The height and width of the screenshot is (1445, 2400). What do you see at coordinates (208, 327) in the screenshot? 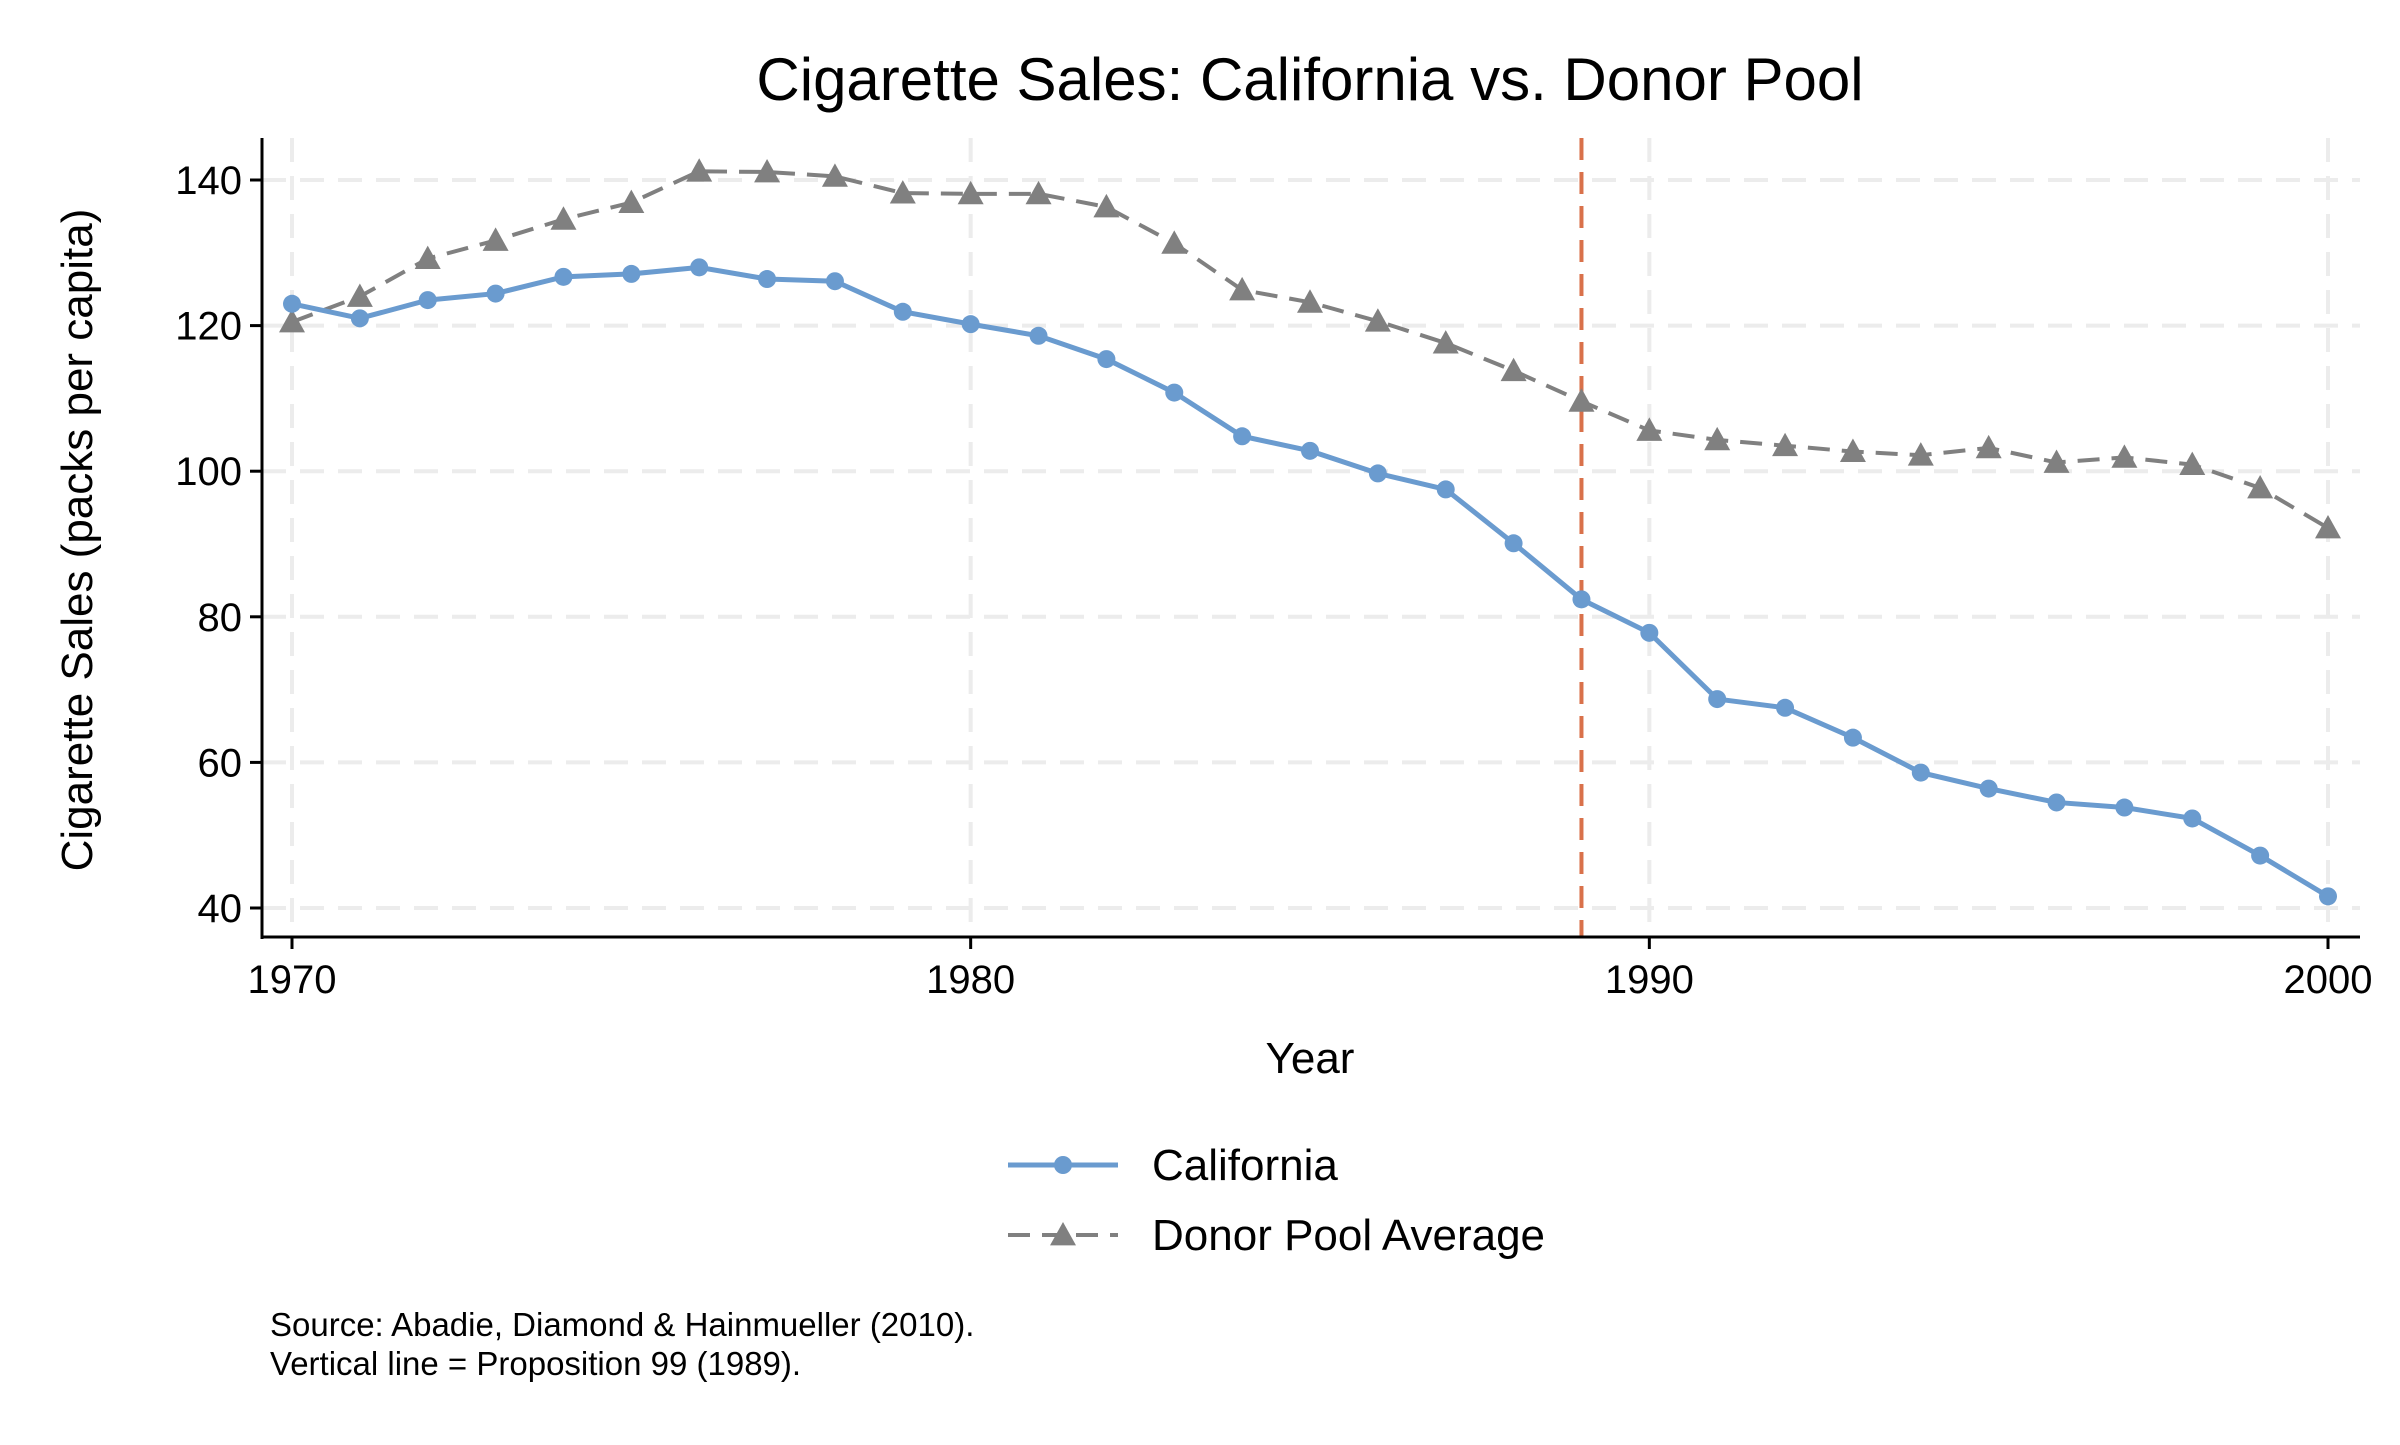
I see `y-tick-label: 120` at bounding box center [208, 327].